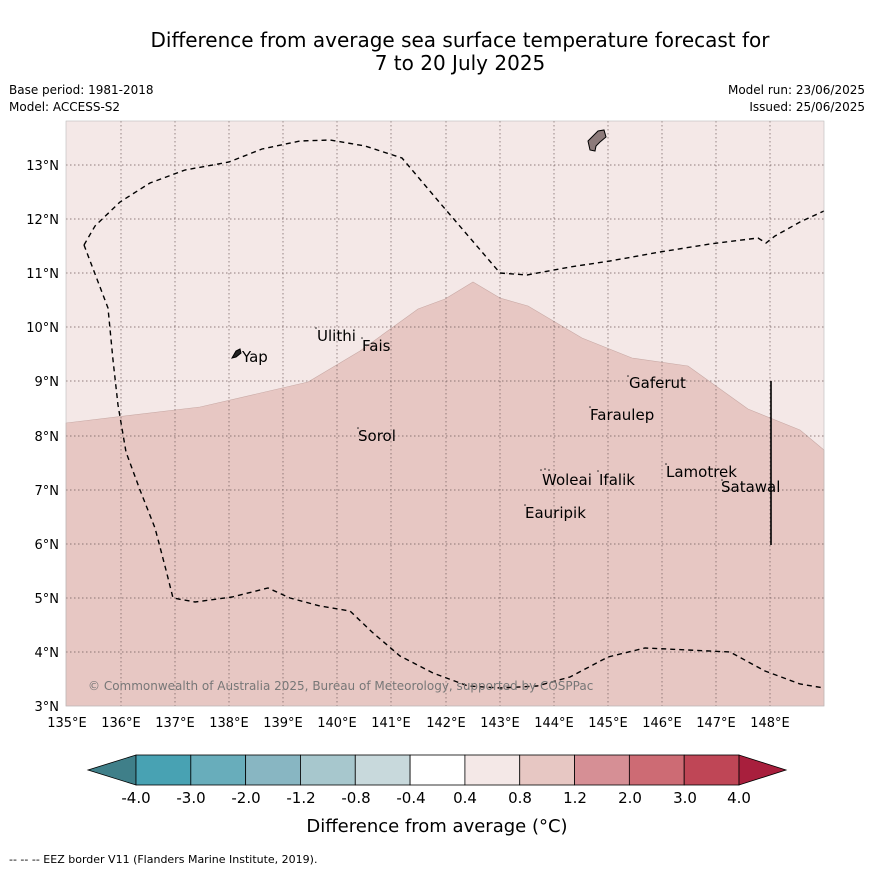 This screenshot has width=873, height=873. What do you see at coordinates (739, 798) in the screenshot?
I see `colorbar-tick-label: 4.0` at bounding box center [739, 798].